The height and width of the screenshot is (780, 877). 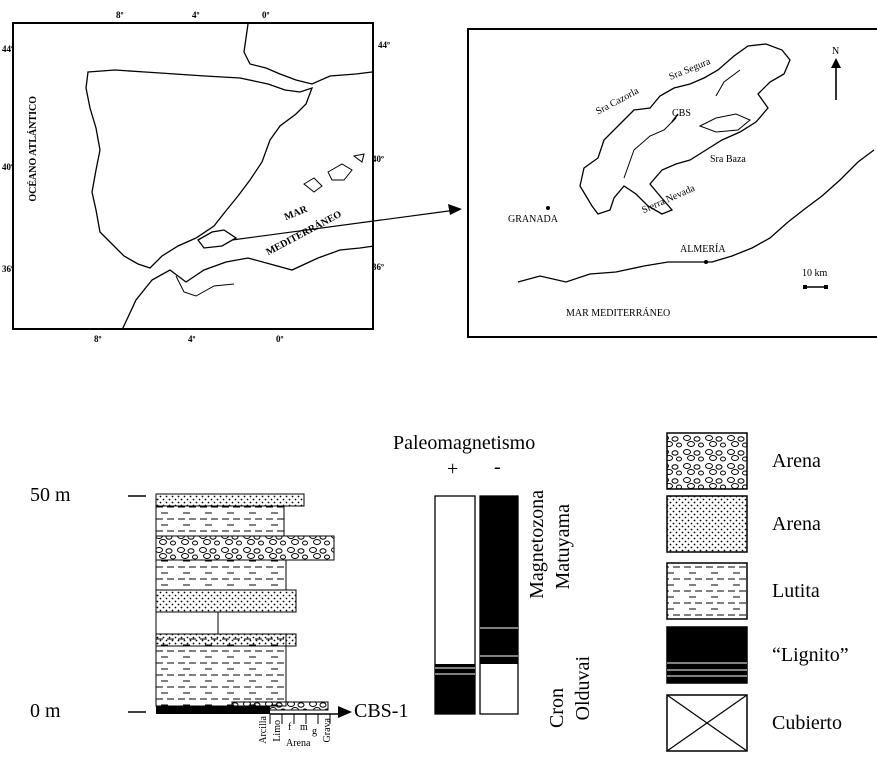 I want to click on paleo-title: Paleomagnetismo, so click(x=464, y=443).